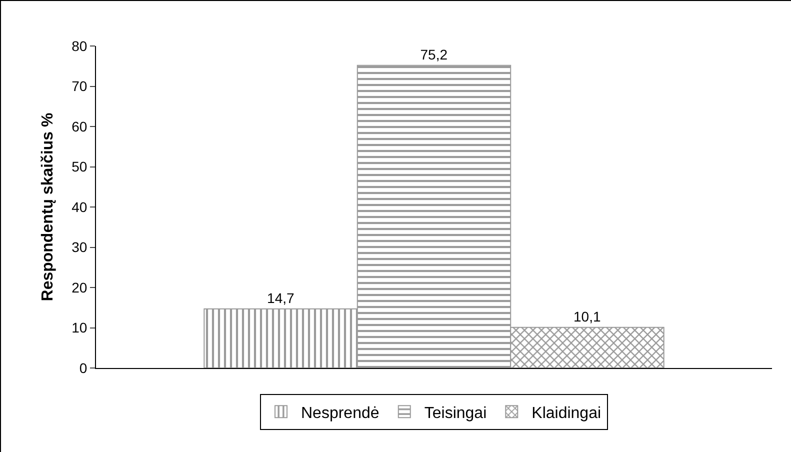 The width and height of the screenshot is (791, 452). What do you see at coordinates (340, 413) in the screenshot?
I see `text: Nesprendė` at bounding box center [340, 413].